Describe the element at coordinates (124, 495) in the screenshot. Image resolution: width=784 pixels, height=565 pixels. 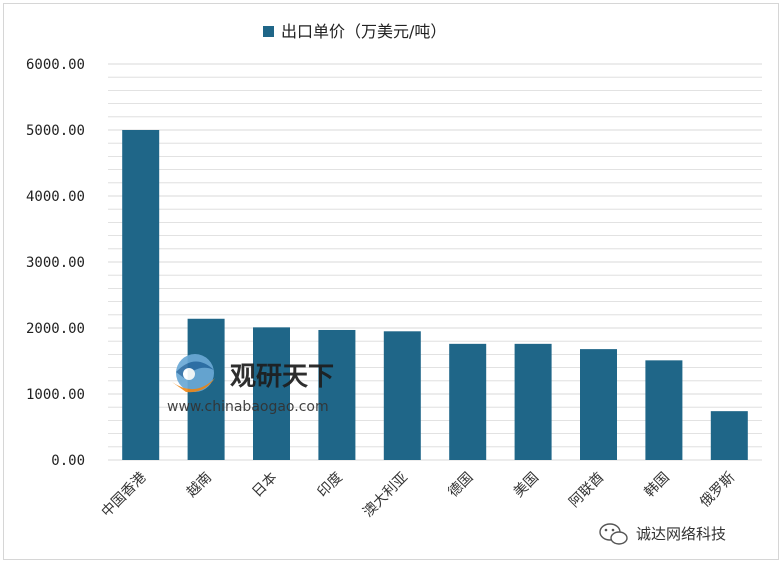
I see `x-tick-label: 中国香港` at that location.